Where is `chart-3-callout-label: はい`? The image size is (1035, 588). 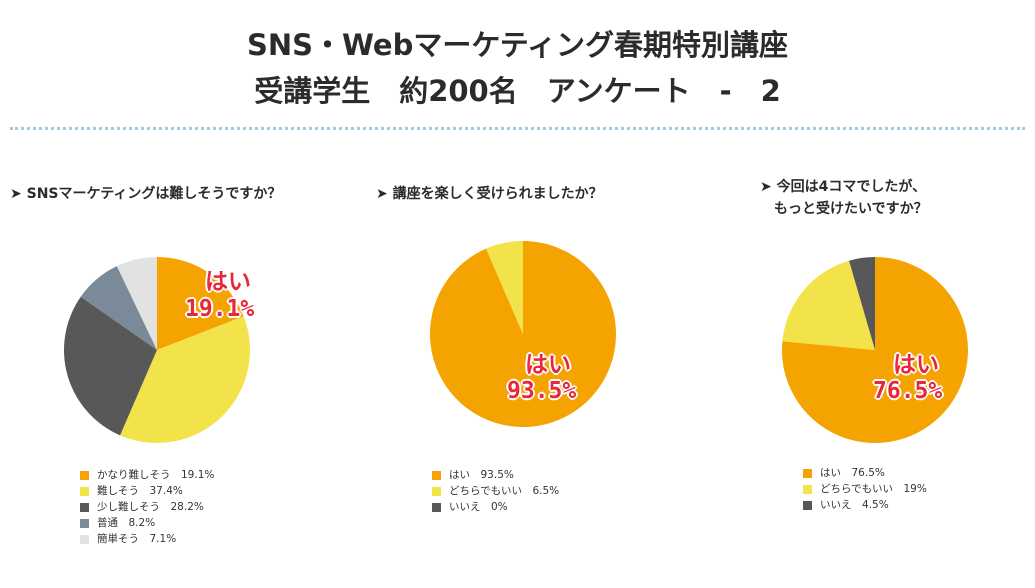
chart-3-callout-label: はい is located at coordinates (916, 365).